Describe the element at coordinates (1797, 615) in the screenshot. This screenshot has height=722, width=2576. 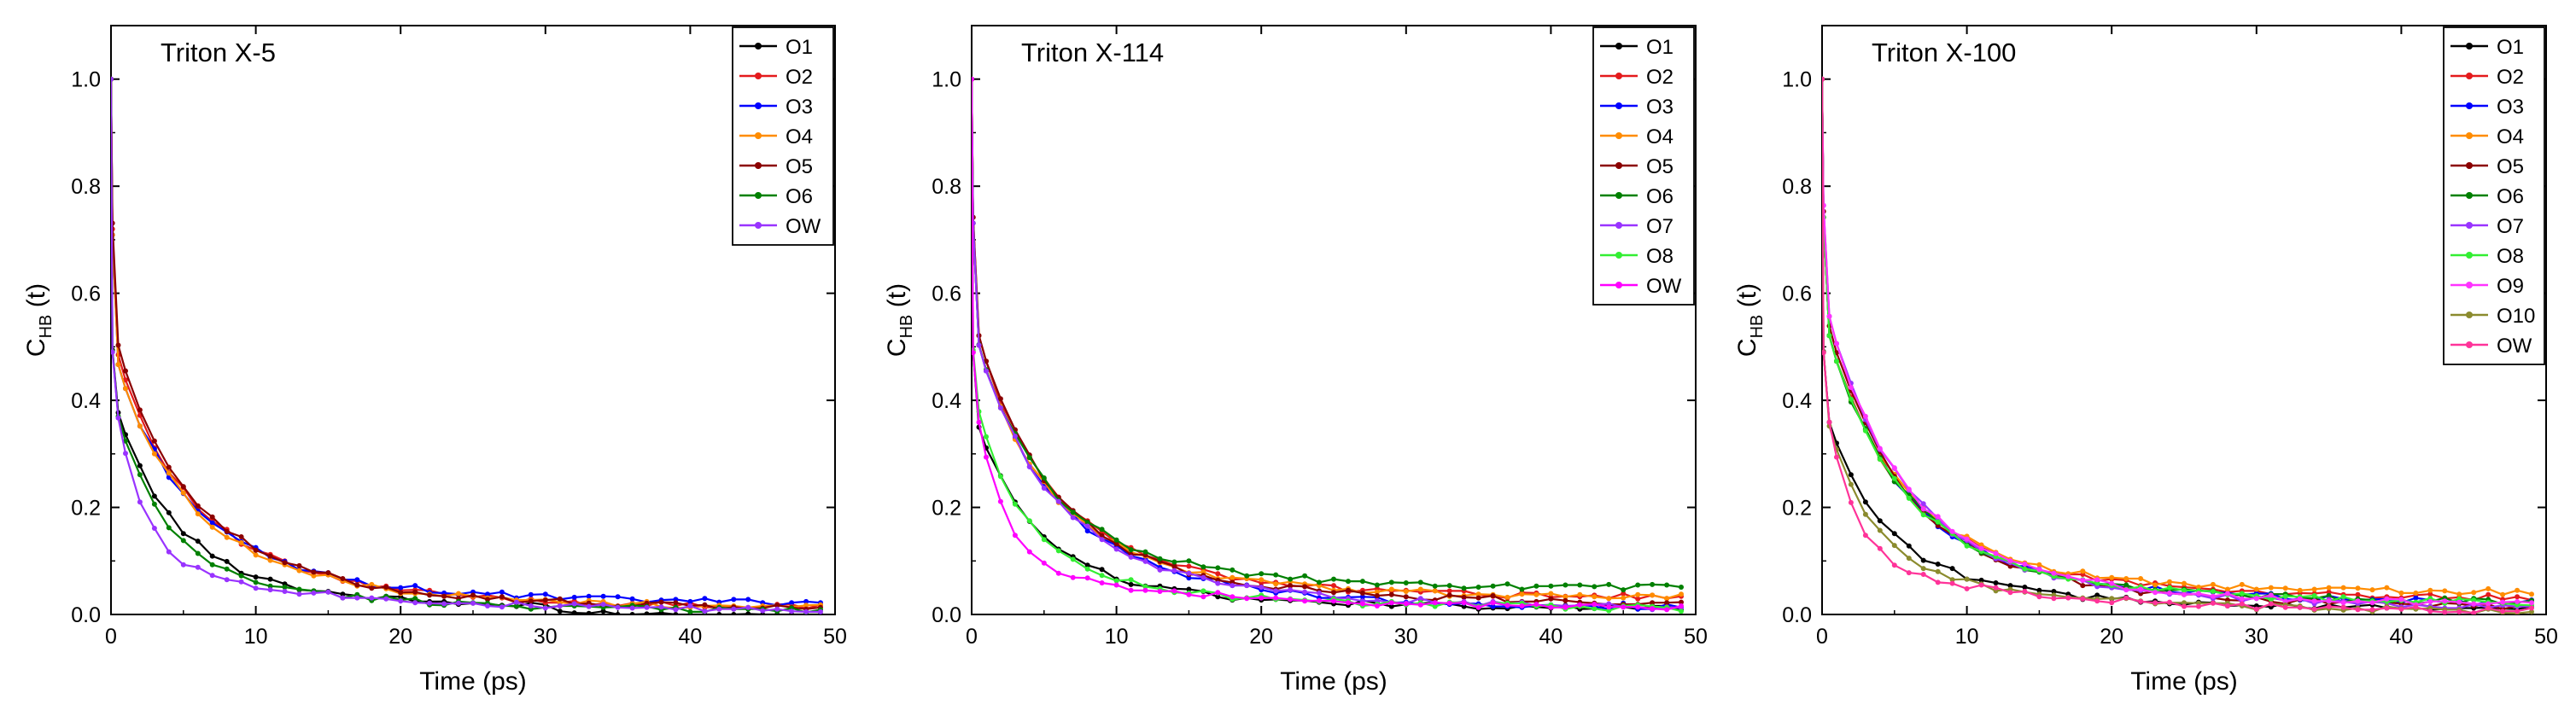
I see `y-tick-label: 0.0` at that location.